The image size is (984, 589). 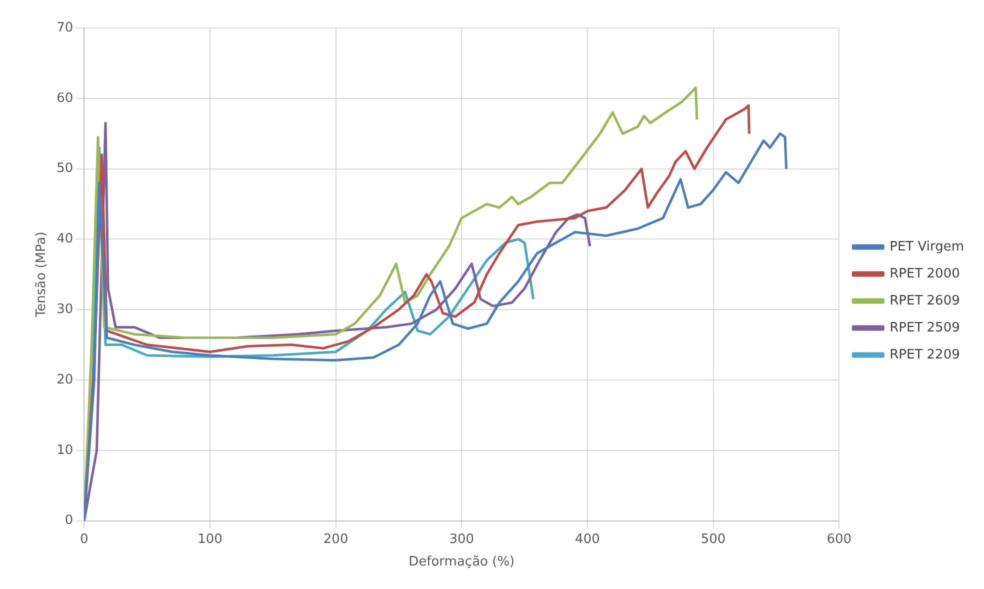 What do you see at coordinates (42, 275) in the screenshot?
I see `y-axis-title: Tensão (MPa)` at bounding box center [42, 275].